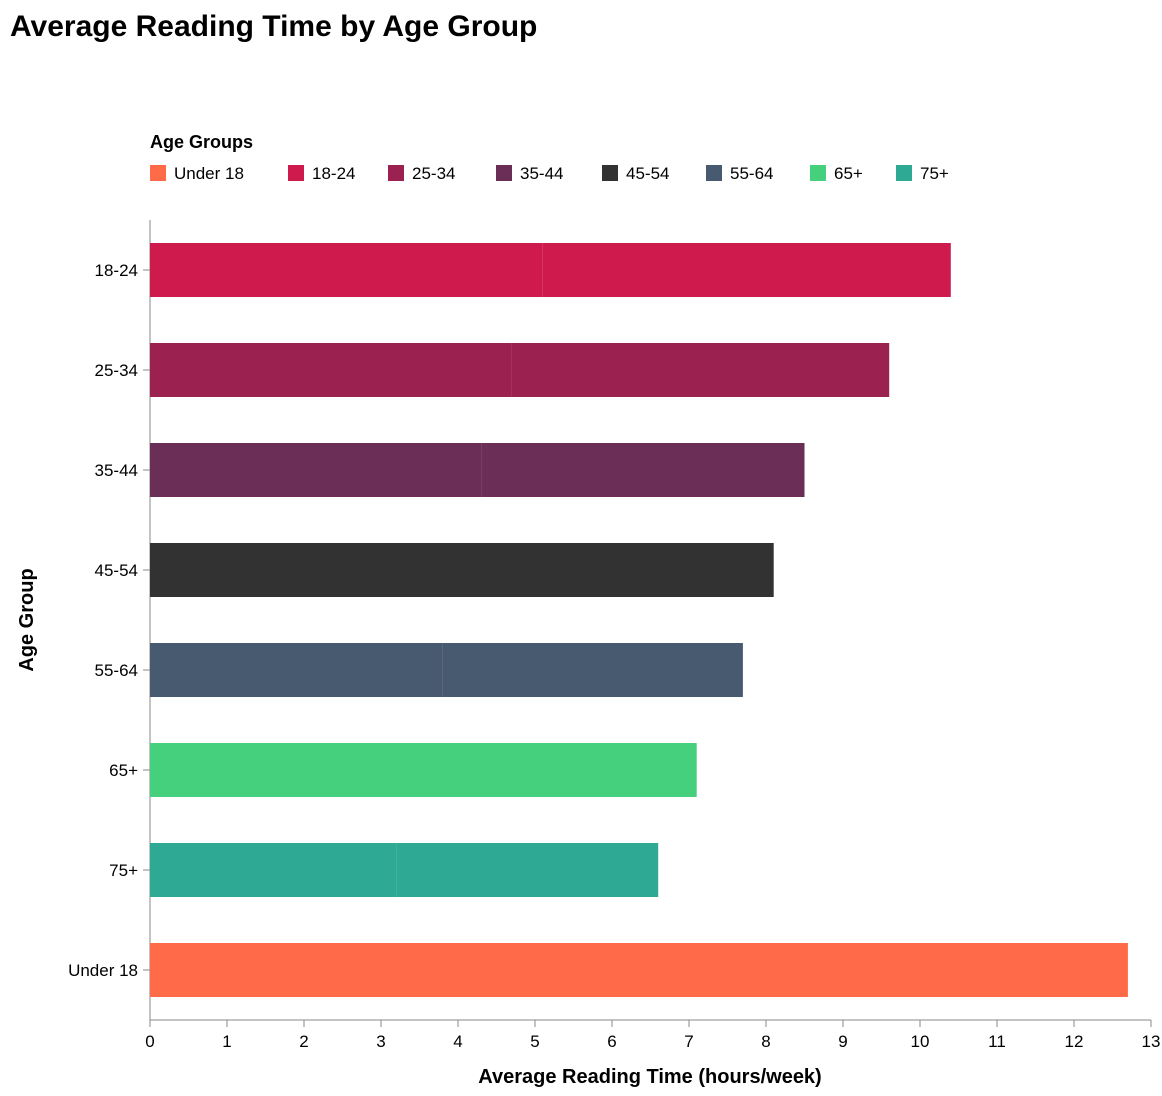  Describe the element at coordinates (201, 142) in the screenshot. I see `legend-title: Age Groups` at that location.